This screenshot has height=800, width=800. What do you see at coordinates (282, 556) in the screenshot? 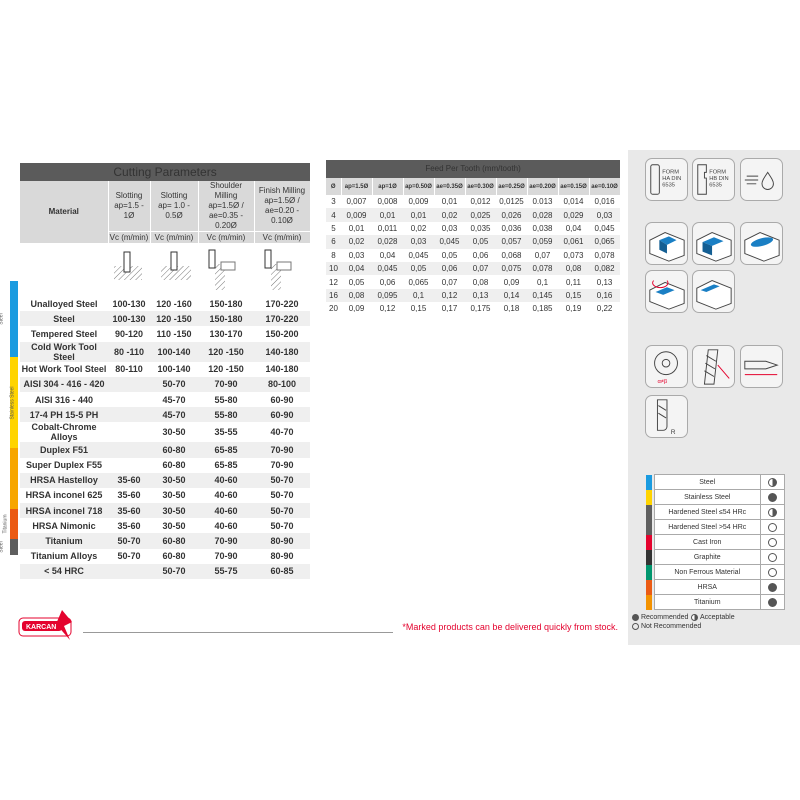
I see `vc-cell: 80-90` at bounding box center [282, 556].